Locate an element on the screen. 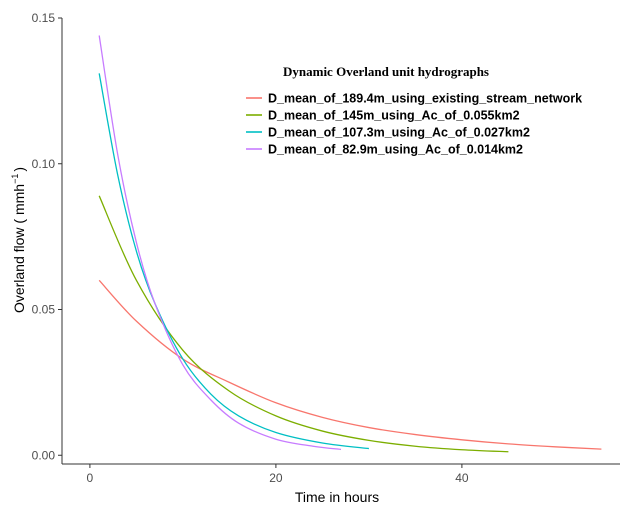 This screenshot has height=511, width=633. y-tick-label: 0.05 is located at coordinates (44, 310).